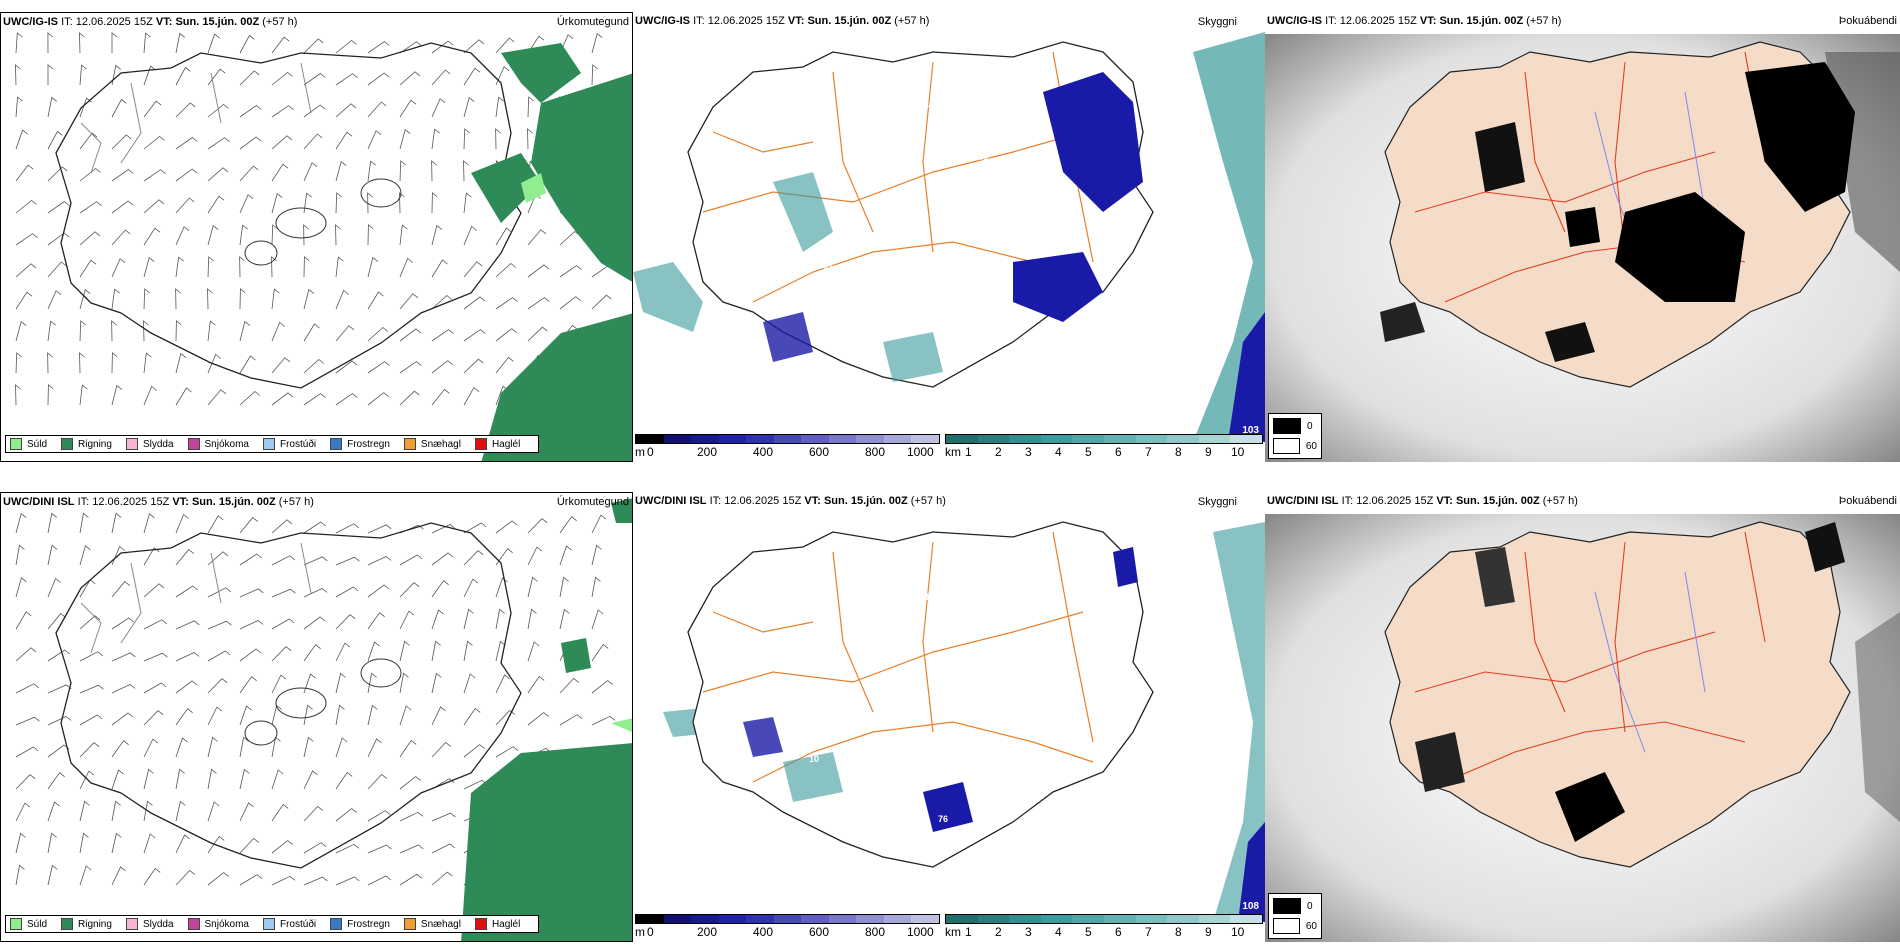 The height and width of the screenshot is (950, 1900). What do you see at coordinates (432, 444) in the screenshot?
I see `legend-item: Snæhagl` at bounding box center [432, 444].